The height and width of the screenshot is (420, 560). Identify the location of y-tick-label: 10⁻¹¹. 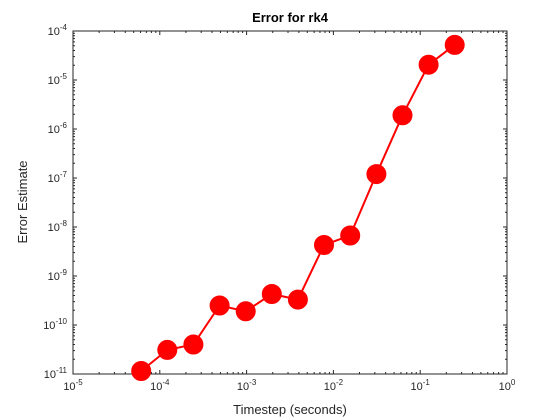
(56, 373).